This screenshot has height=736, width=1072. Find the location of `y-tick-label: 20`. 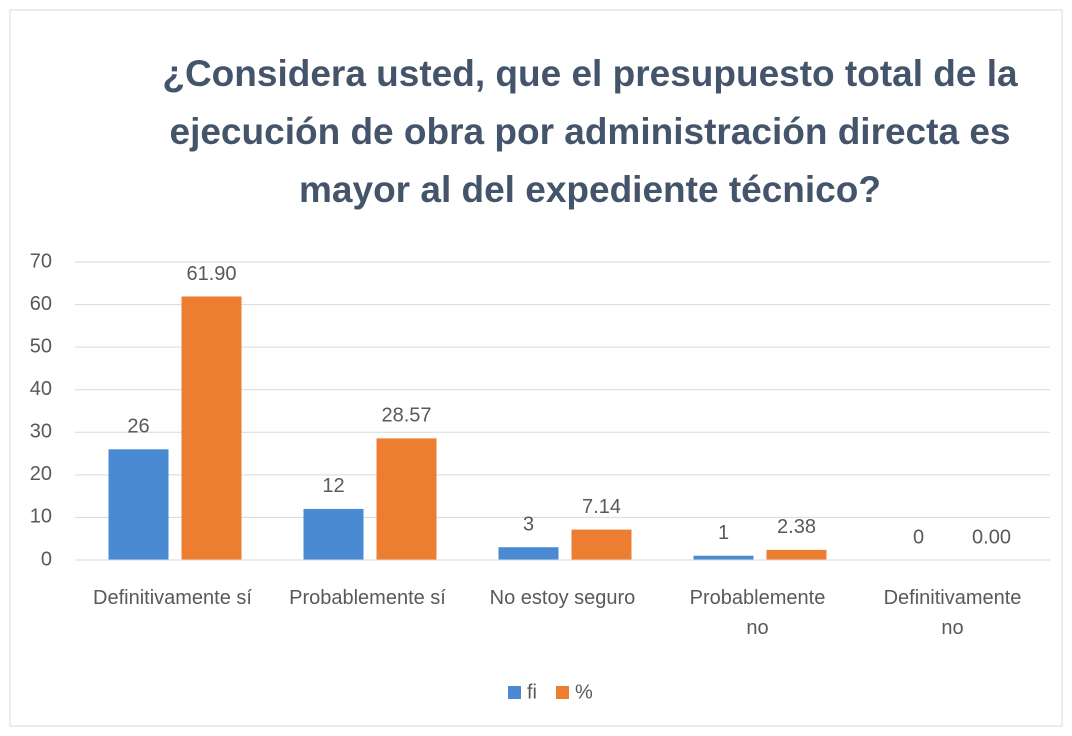

y-tick-label: 20 is located at coordinates (41, 474).